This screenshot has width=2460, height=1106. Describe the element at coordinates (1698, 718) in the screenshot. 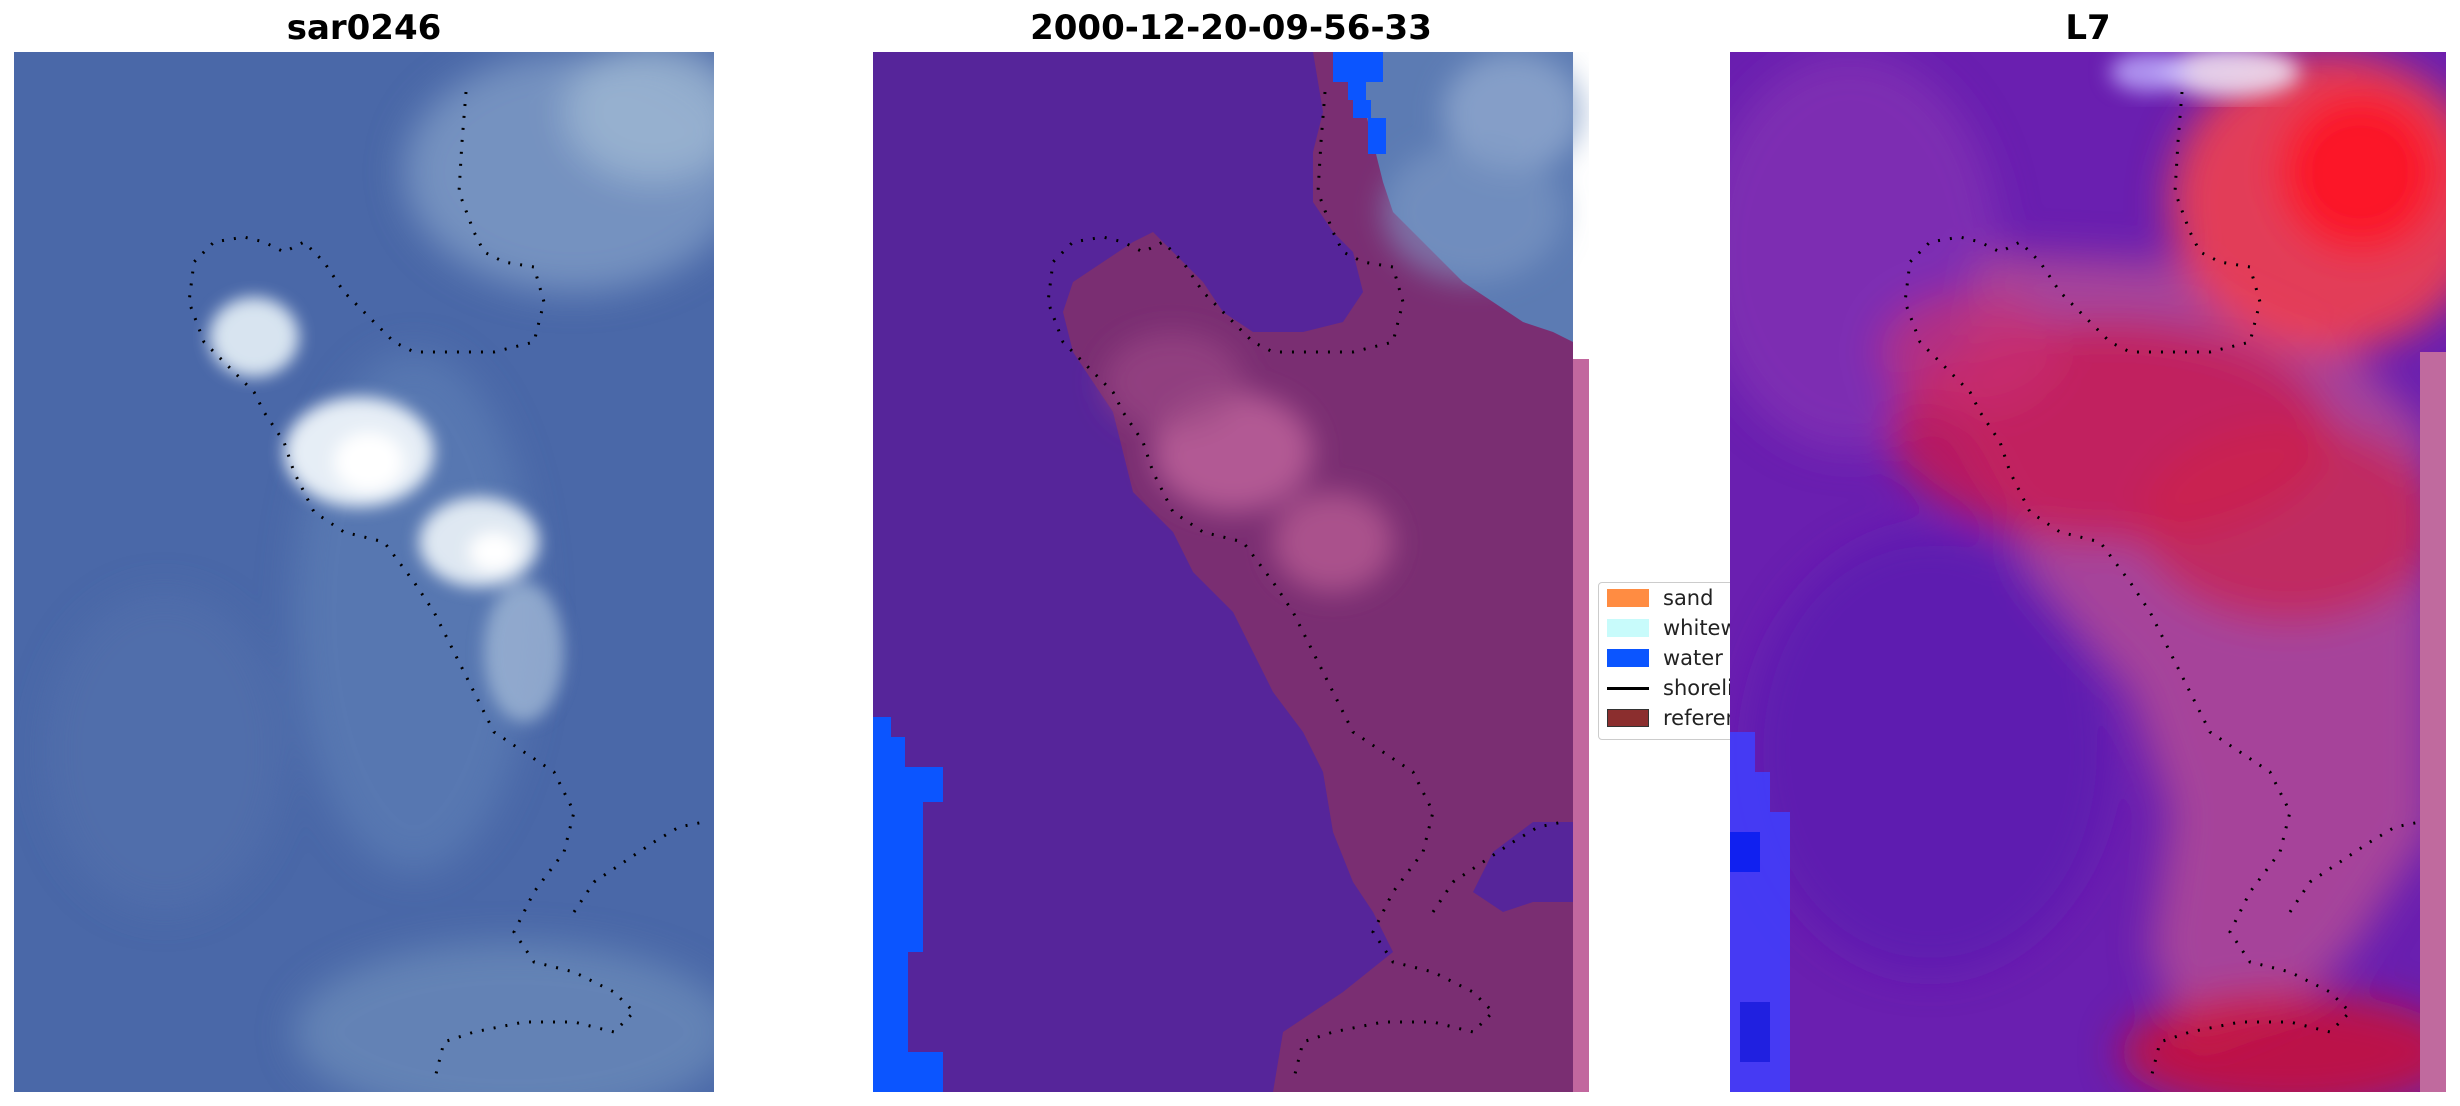

I see `legend-label-reference: reference shoreline` at that location.